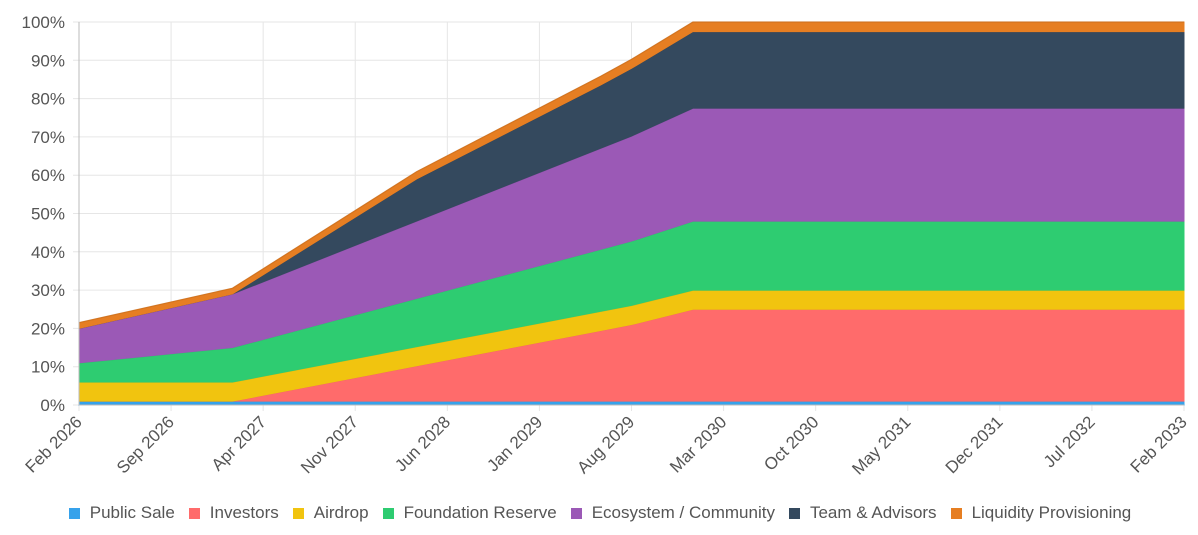 This screenshot has height=535, width=1198. Describe the element at coordinates (48, 214) in the screenshot. I see `y-tick-label: 50%` at that location.